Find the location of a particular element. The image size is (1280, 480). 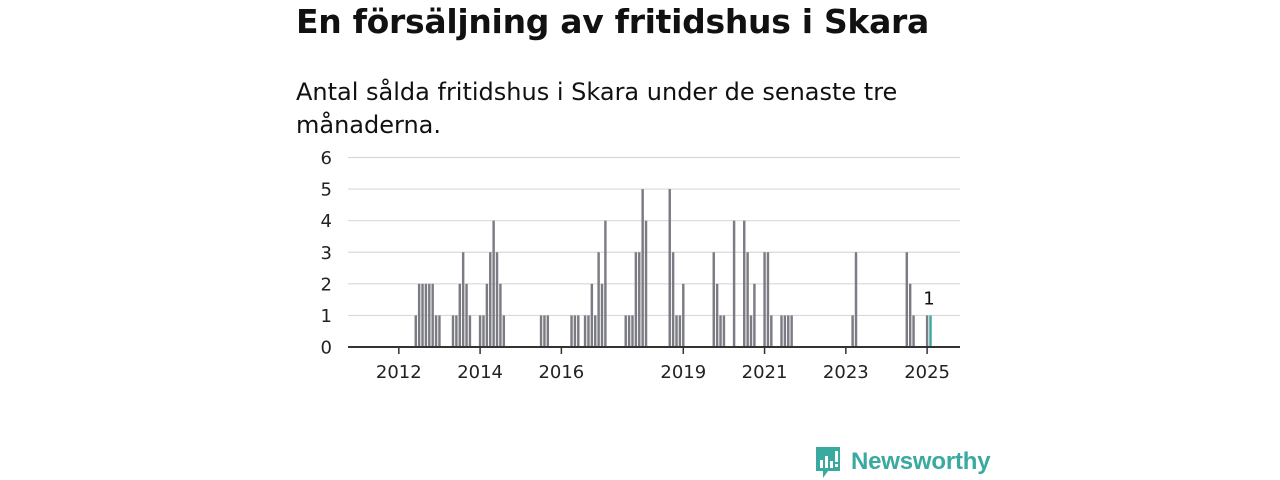

y-tick-label: 3 is located at coordinates (326, 253).